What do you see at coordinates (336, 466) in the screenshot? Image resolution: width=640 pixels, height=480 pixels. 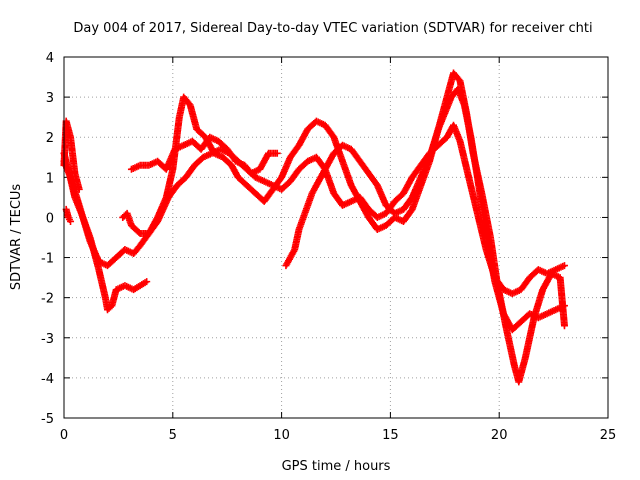 I see `x-axis-label: GPS time / hours` at bounding box center [336, 466].